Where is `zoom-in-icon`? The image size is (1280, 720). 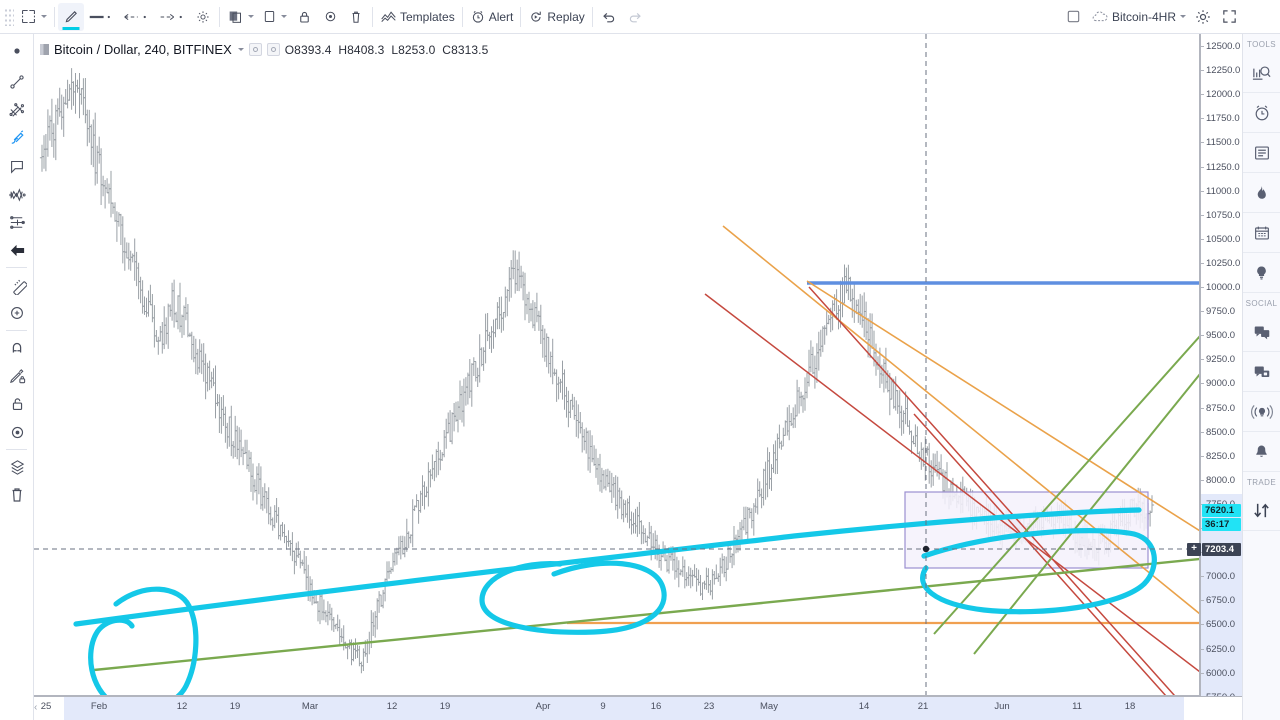
zoom-in-icon is located at coordinates (17, 313).